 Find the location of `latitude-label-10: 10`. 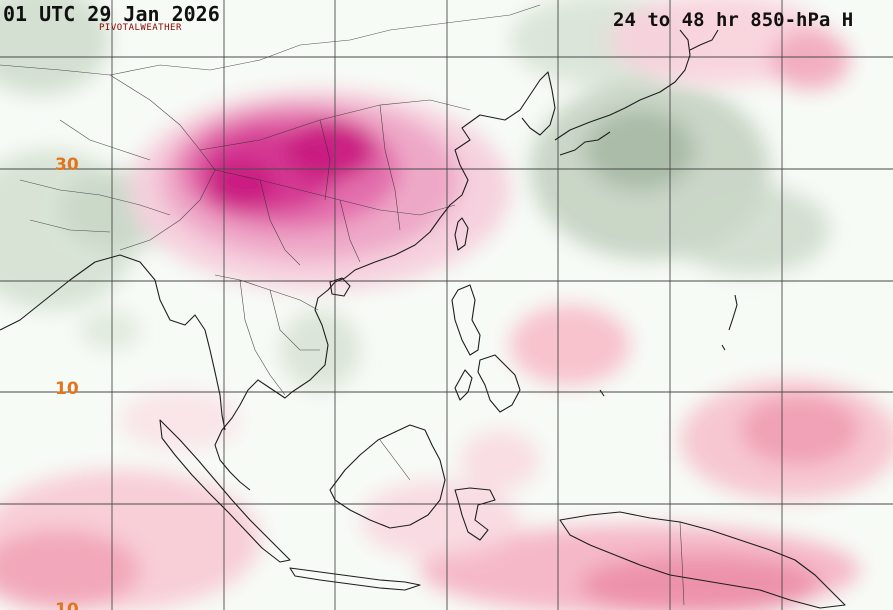

latitude-label-10: 10 is located at coordinates (67, 389).